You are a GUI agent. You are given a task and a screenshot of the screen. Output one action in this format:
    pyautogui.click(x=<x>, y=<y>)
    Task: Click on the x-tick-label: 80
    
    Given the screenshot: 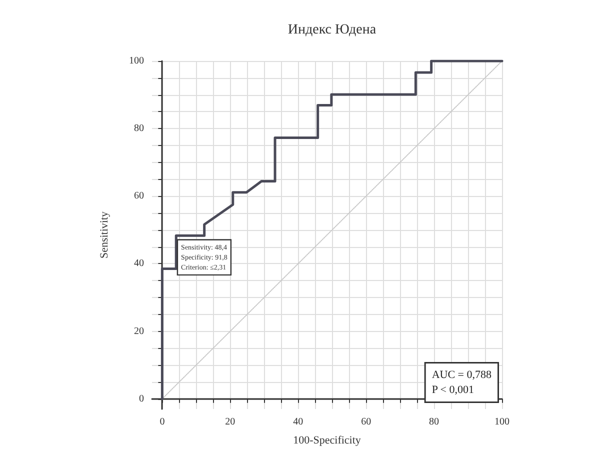 What is the action you would take?
    pyautogui.click(x=434, y=422)
    